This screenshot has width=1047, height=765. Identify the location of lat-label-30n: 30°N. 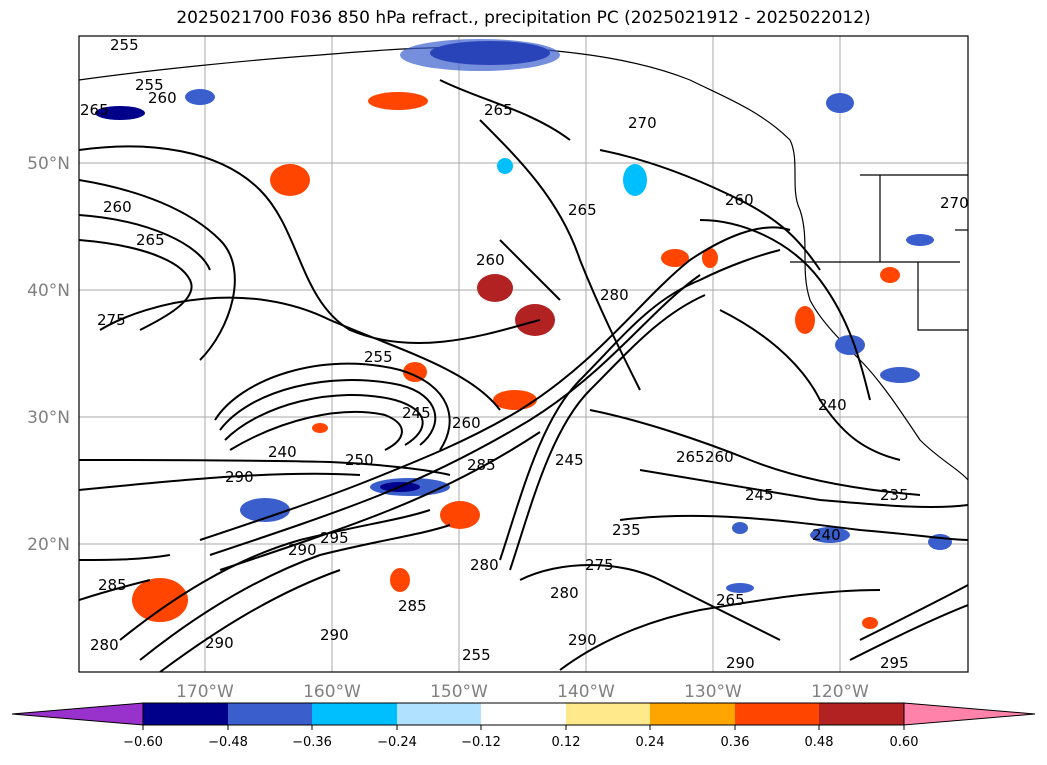
(48, 418).